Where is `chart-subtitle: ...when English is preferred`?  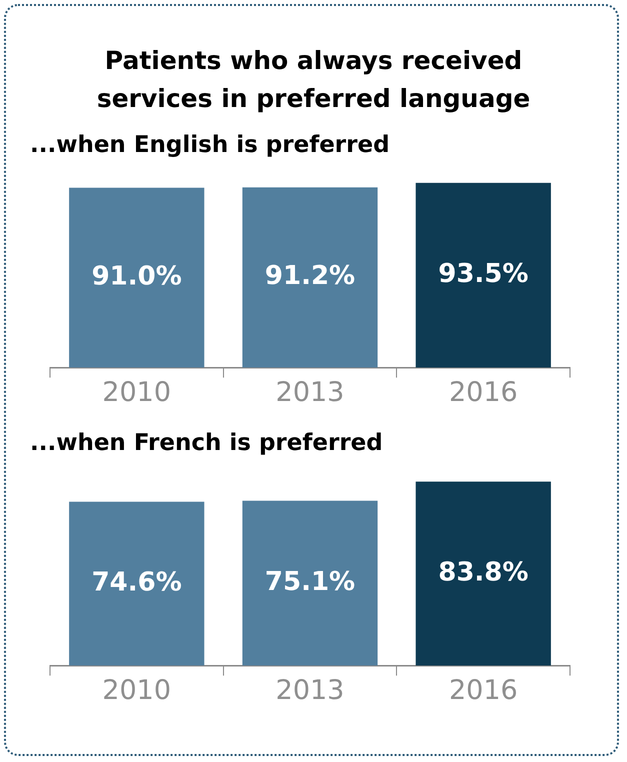 chart-subtitle: ...when English is preferred is located at coordinates (210, 145).